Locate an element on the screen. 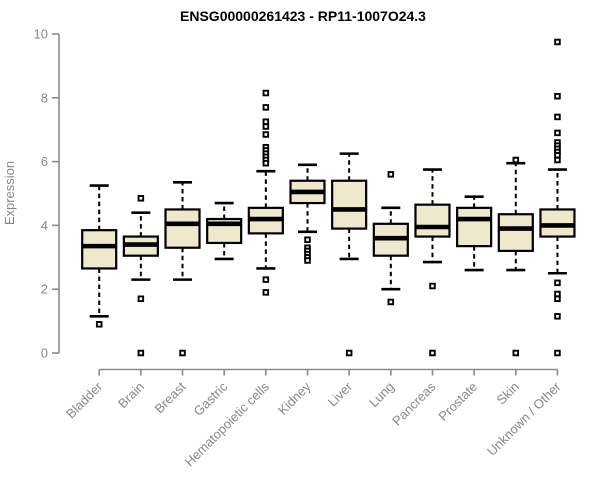  x-category-label: Prostate is located at coordinates (457, 401).